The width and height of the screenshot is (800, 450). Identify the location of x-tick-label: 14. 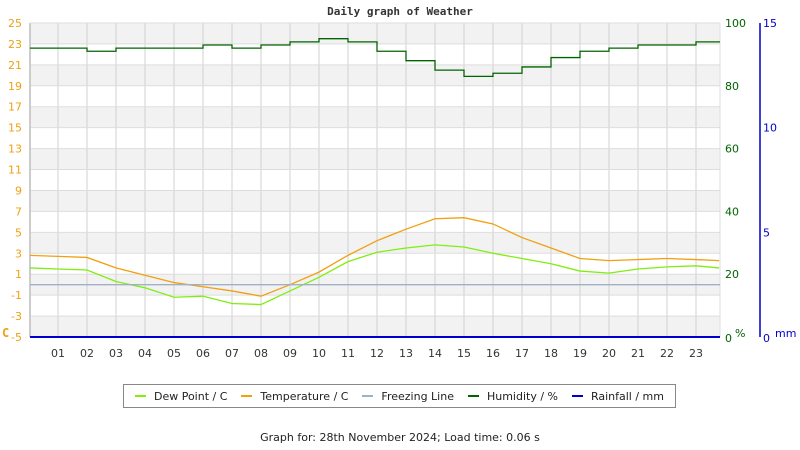
(435, 353).